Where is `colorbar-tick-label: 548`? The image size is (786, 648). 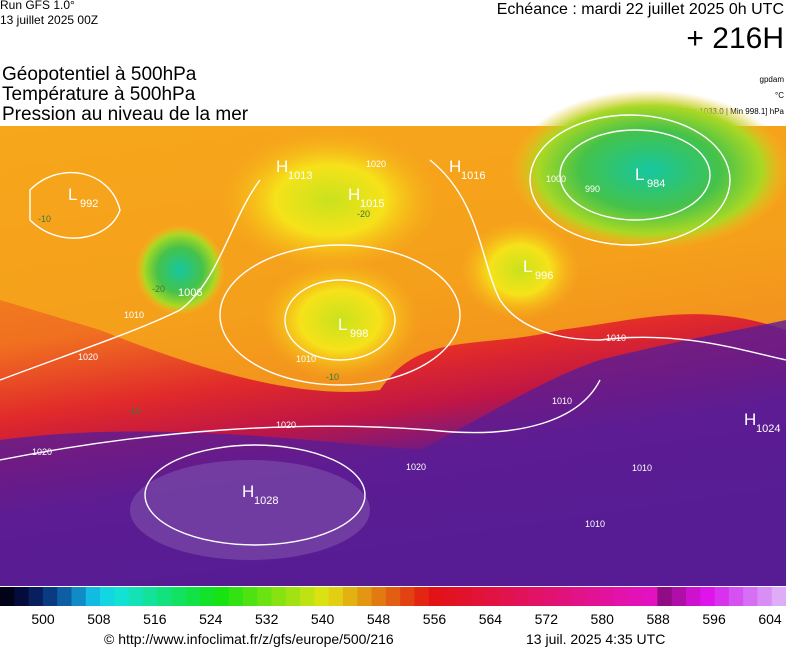
colorbar-tick-label: 548 is located at coordinates (379, 619).